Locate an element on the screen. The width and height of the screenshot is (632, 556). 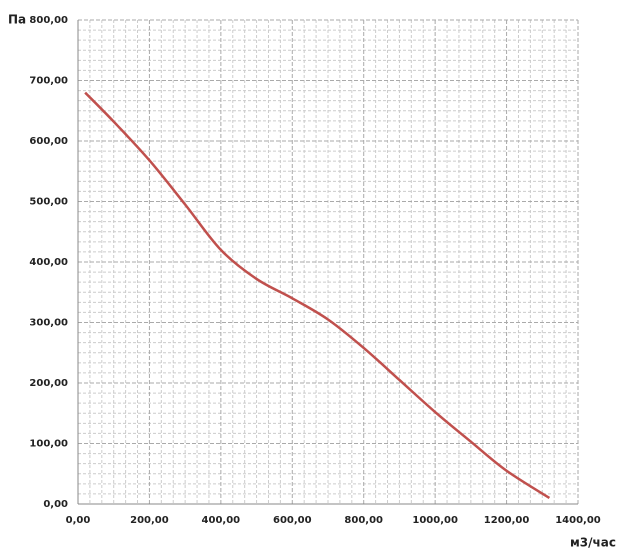
y-tick-label: 0,00 is located at coordinates (55, 504).